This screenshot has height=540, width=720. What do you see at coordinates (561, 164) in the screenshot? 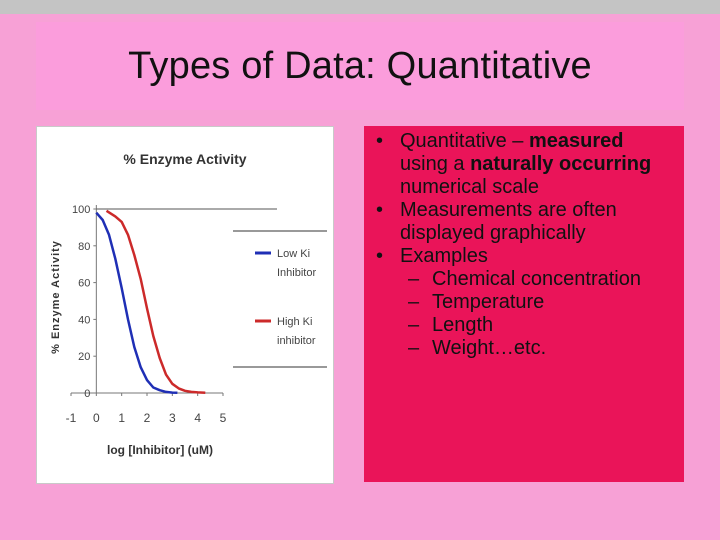
I see `bullet-1-bold-naturally-occurring: naturally occurring` at bounding box center [561, 164].